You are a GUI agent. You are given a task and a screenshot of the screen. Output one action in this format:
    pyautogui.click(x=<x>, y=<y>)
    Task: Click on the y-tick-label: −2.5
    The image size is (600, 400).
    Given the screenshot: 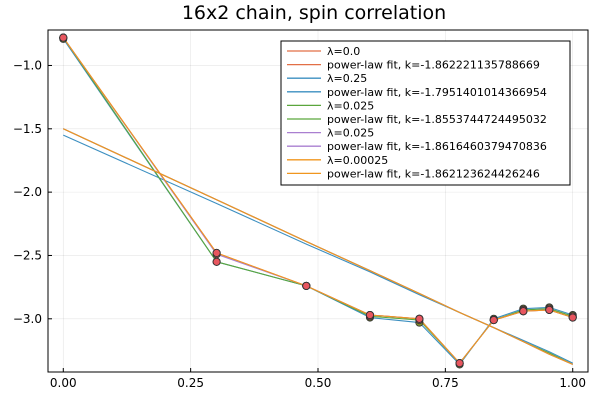 What is the action you would take?
    pyautogui.click(x=27, y=255)
    